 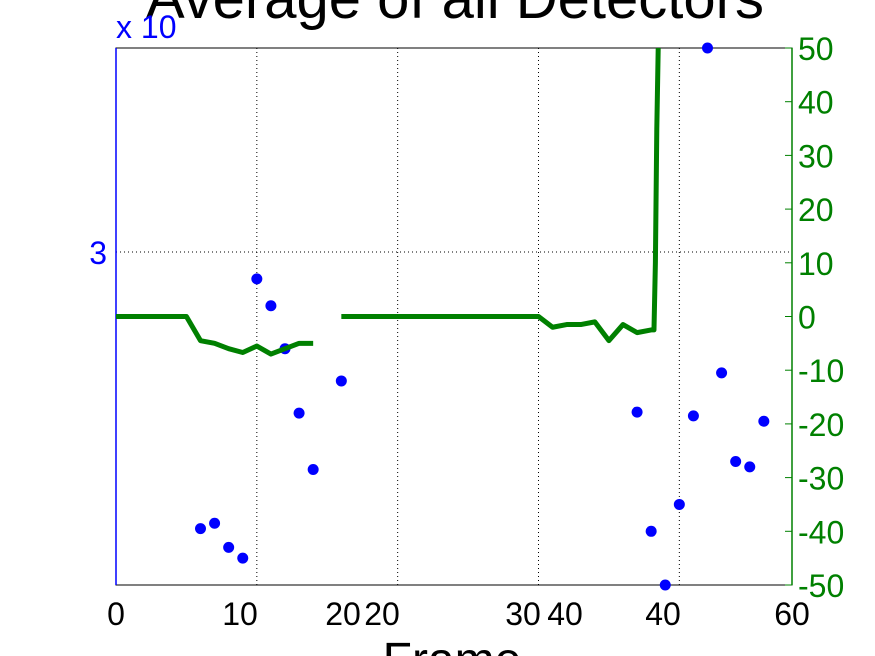 What do you see at coordinates (816, 49) in the screenshot?
I see `y-right-tick-label: 50` at bounding box center [816, 49].